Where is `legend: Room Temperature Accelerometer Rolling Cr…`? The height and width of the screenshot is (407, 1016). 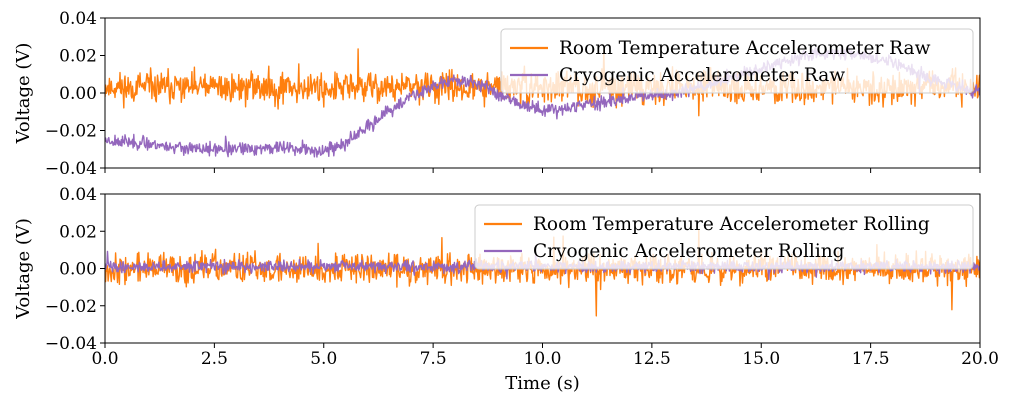 legend: Room Temperature Accelerometer Rolling Cr… is located at coordinates (724, 237).